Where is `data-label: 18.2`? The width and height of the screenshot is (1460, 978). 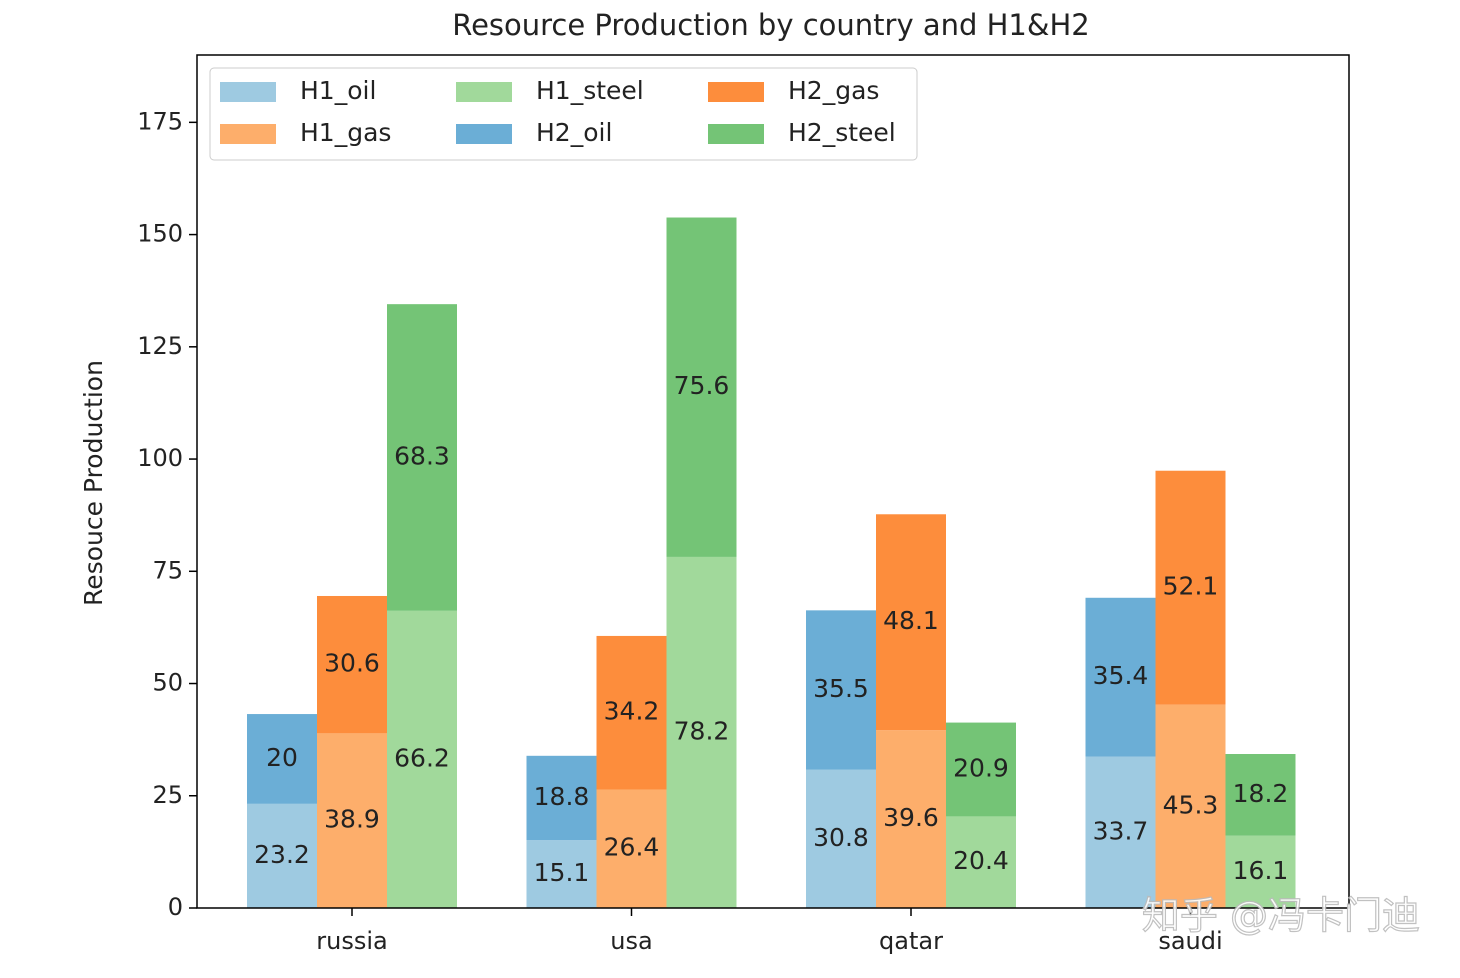 data-label: 18.2 is located at coordinates (1261, 793).